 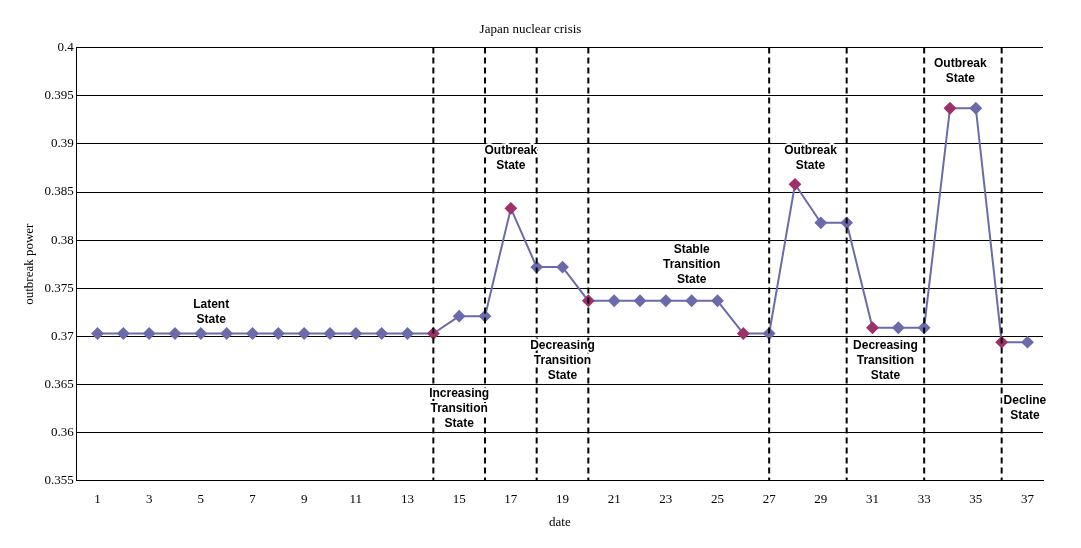 I want to click on x-axis-title: date, so click(x=560, y=521).